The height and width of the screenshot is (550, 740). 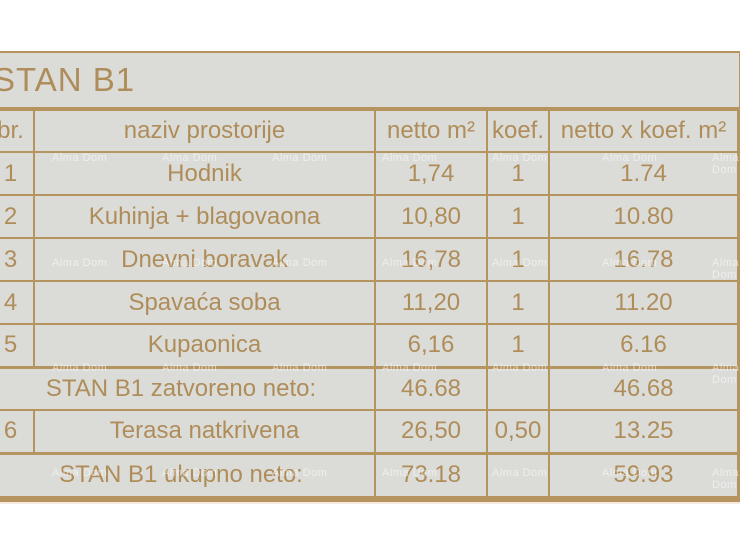 What do you see at coordinates (204, 431) in the screenshot?
I see `cell-room-name: Terasa natkrivena` at bounding box center [204, 431].